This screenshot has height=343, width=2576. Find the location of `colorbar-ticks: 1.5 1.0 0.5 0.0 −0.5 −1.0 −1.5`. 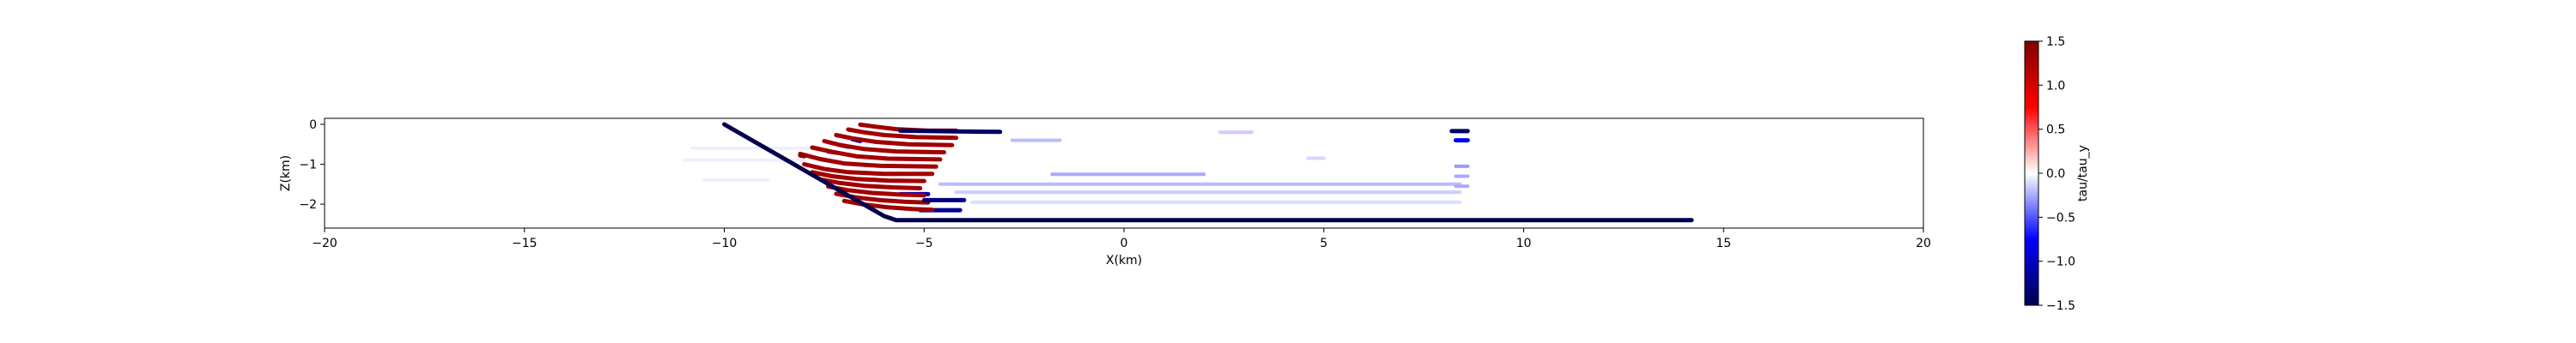

colorbar-ticks: 1.5 1.0 0.5 0.0 −0.5 −1.0 −1.5 is located at coordinates (2056, 174).